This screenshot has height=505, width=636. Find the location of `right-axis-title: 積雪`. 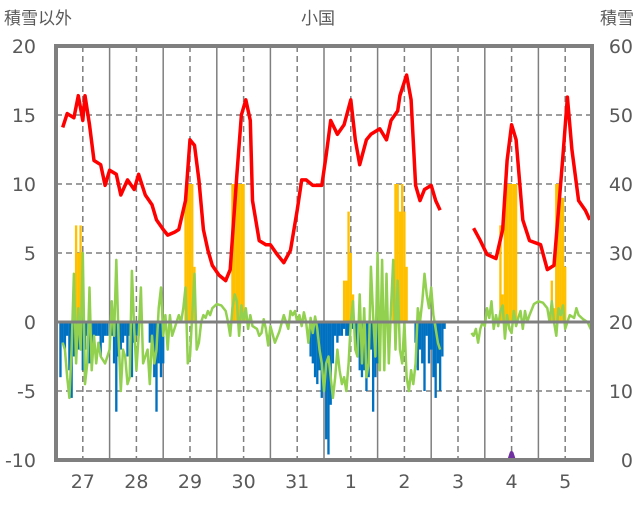

right-axis-title: 積雪 is located at coordinates (617, 19).